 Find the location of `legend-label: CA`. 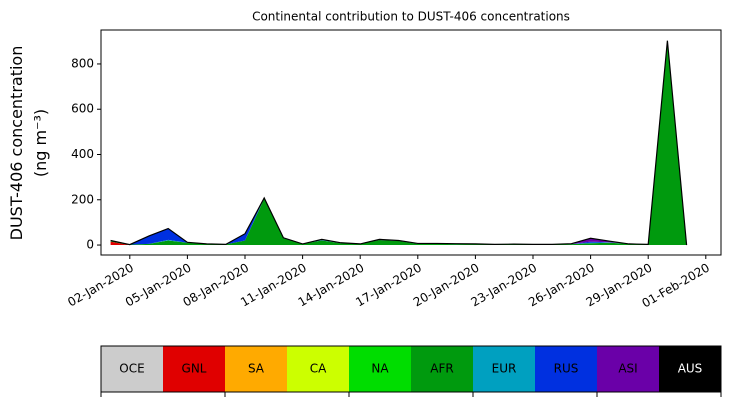

legend-label: CA is located at coordinates (318, 369).